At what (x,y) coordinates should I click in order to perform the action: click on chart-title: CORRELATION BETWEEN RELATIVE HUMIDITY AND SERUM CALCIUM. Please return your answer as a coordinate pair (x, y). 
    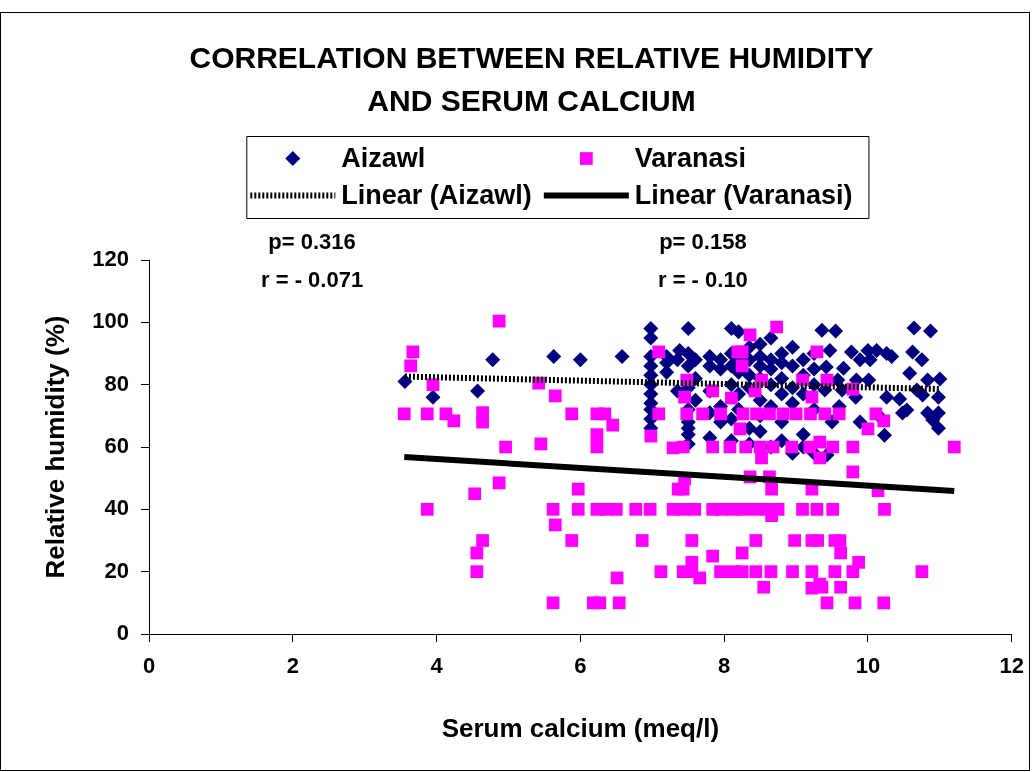
    Looking at the image, I should click on (531, 79).